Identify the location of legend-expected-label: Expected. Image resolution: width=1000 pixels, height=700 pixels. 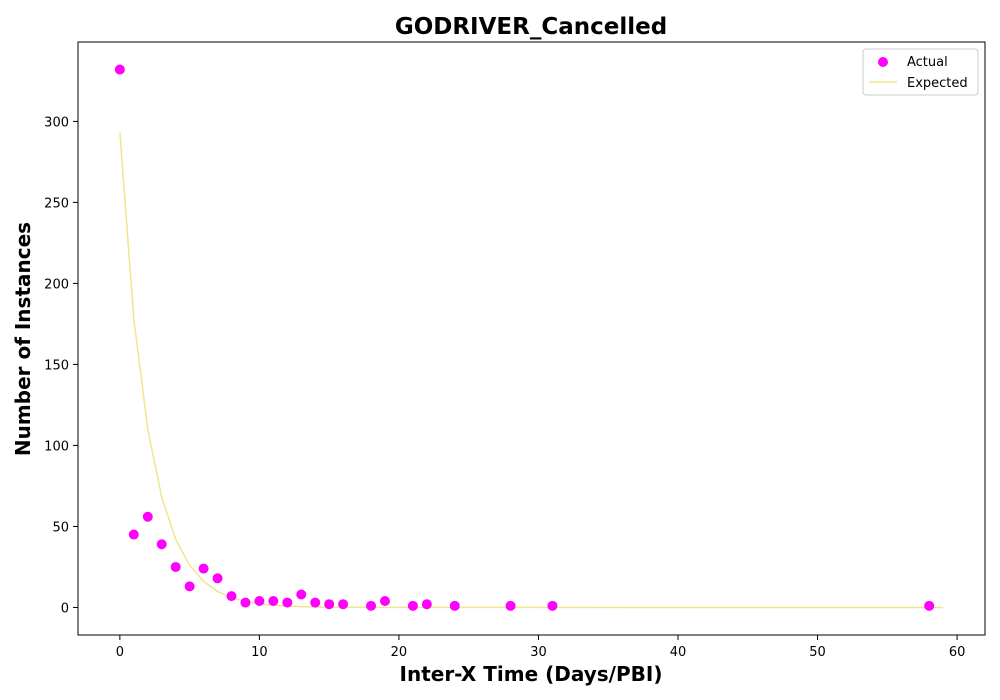
(937, 83).